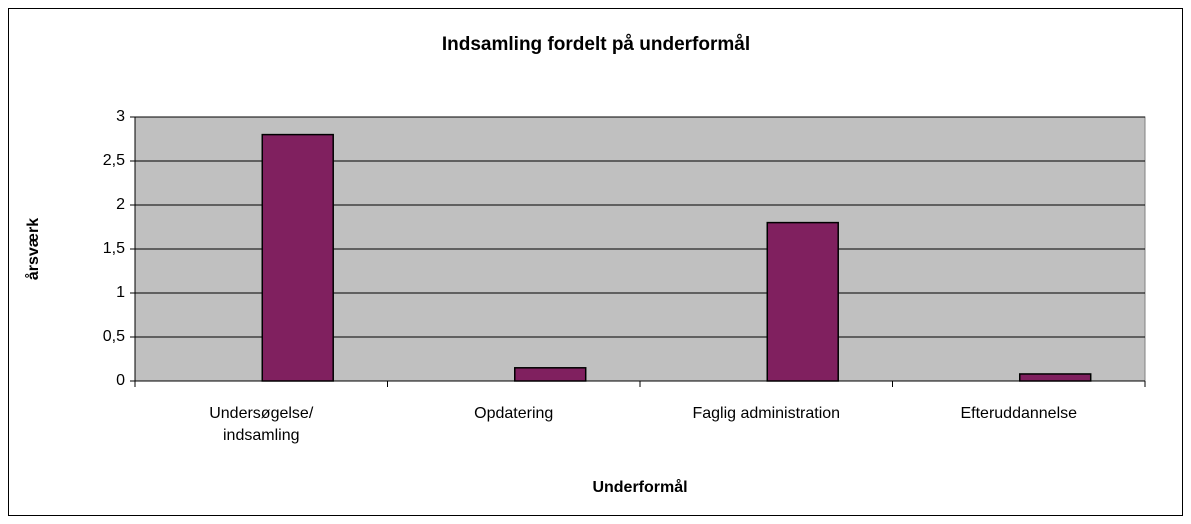 This screenshot has width=1191, height=524. Describe the element at coordinates (114, 160) in the screenshot. I see `y-tick-label: 2,5` at that location.